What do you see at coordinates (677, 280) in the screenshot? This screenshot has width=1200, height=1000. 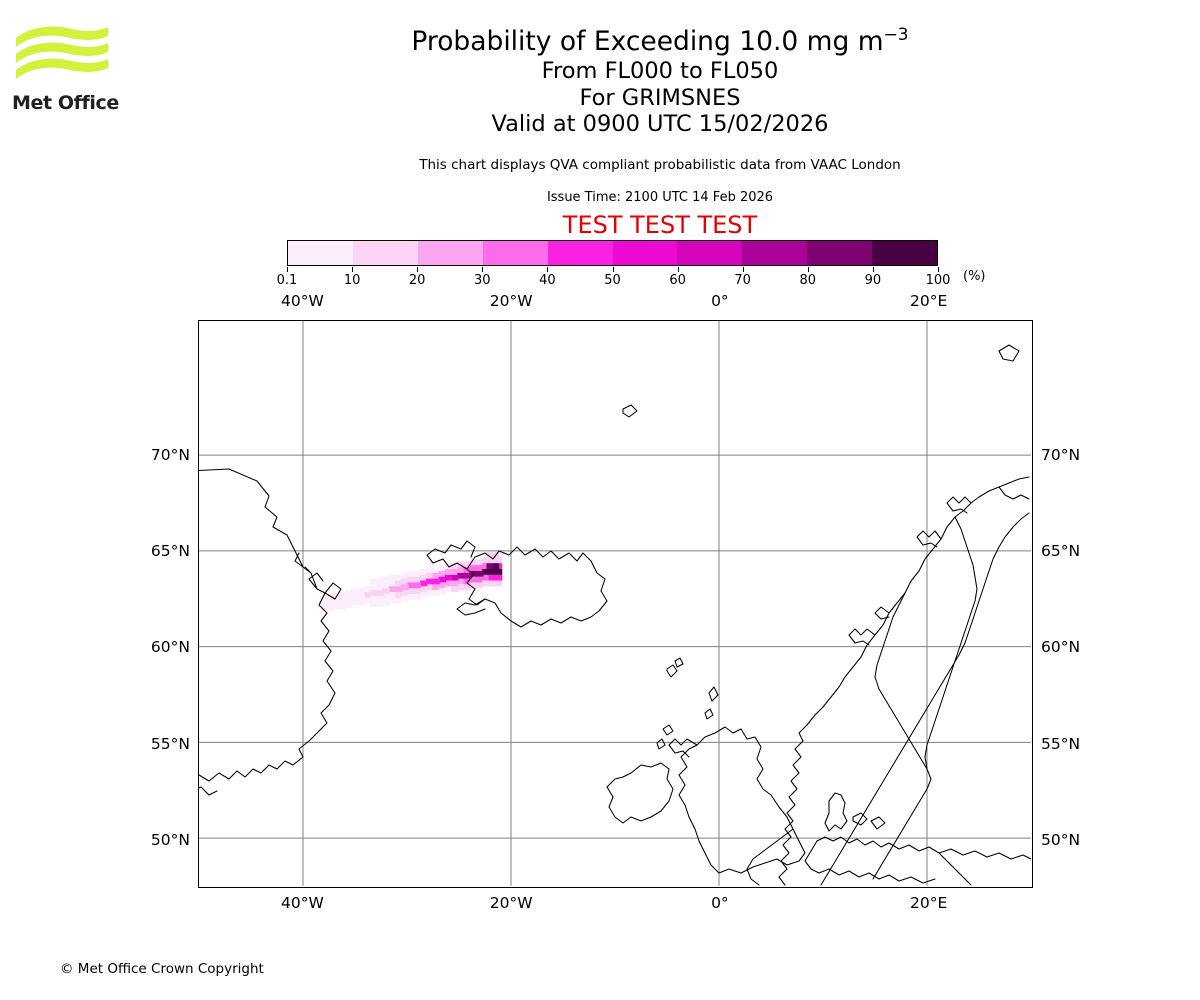 I see `colorbar-tick-label: 60` at bounding box center [677, 280].